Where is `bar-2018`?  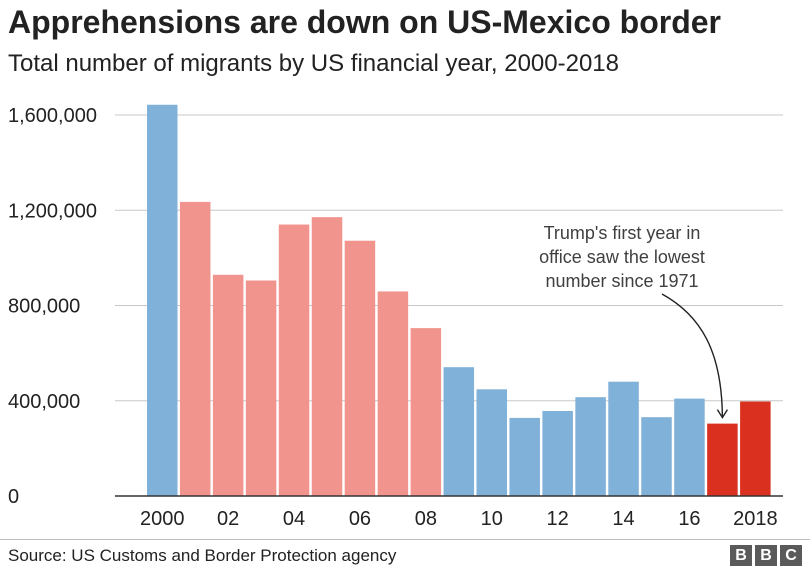 bar-2018 is located at coordinates (755, 448).